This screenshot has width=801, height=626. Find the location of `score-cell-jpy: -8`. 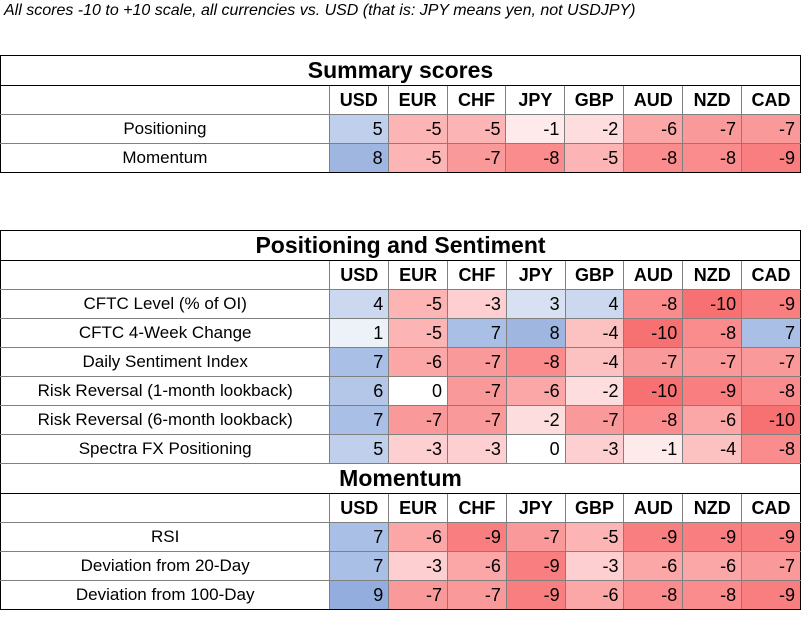

score-cell-jpy: -8 is located at coordinates (535, 158).